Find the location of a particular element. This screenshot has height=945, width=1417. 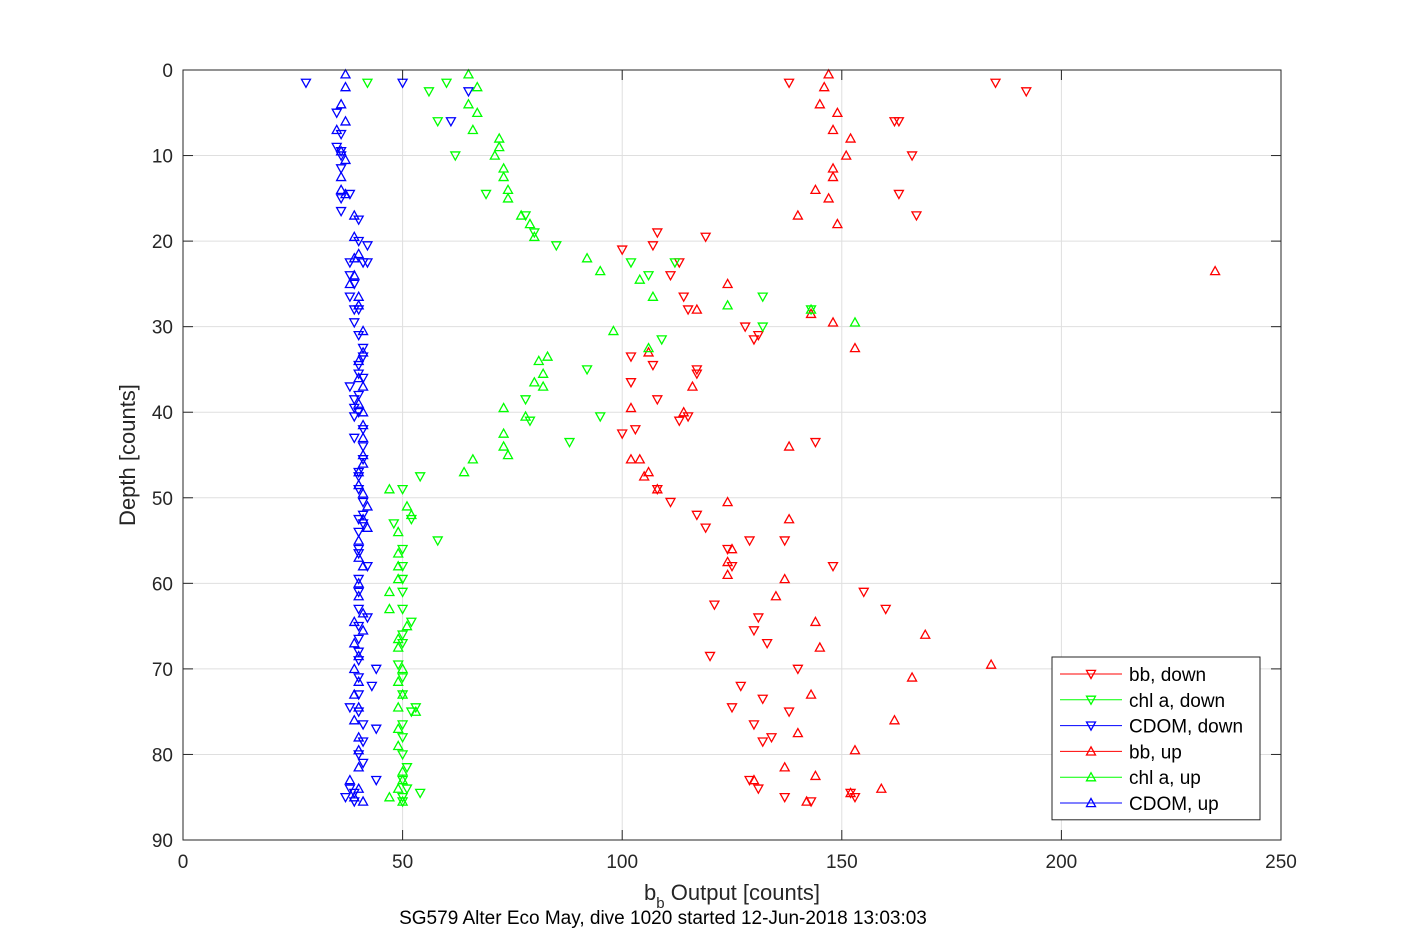

legend-entry-label: bb, down is located at coordinates (1167, 675).